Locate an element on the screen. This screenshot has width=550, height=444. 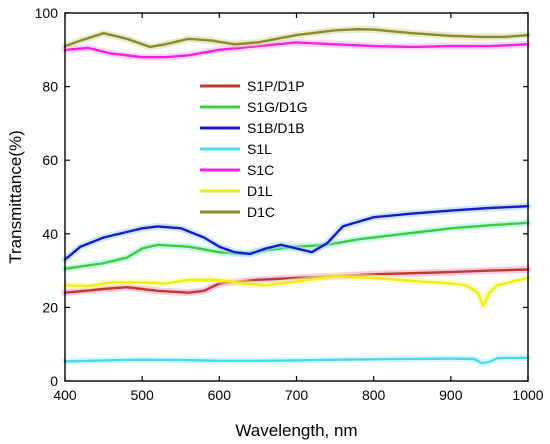
x-tick-label: 900 is located at coordinates (451, 395).